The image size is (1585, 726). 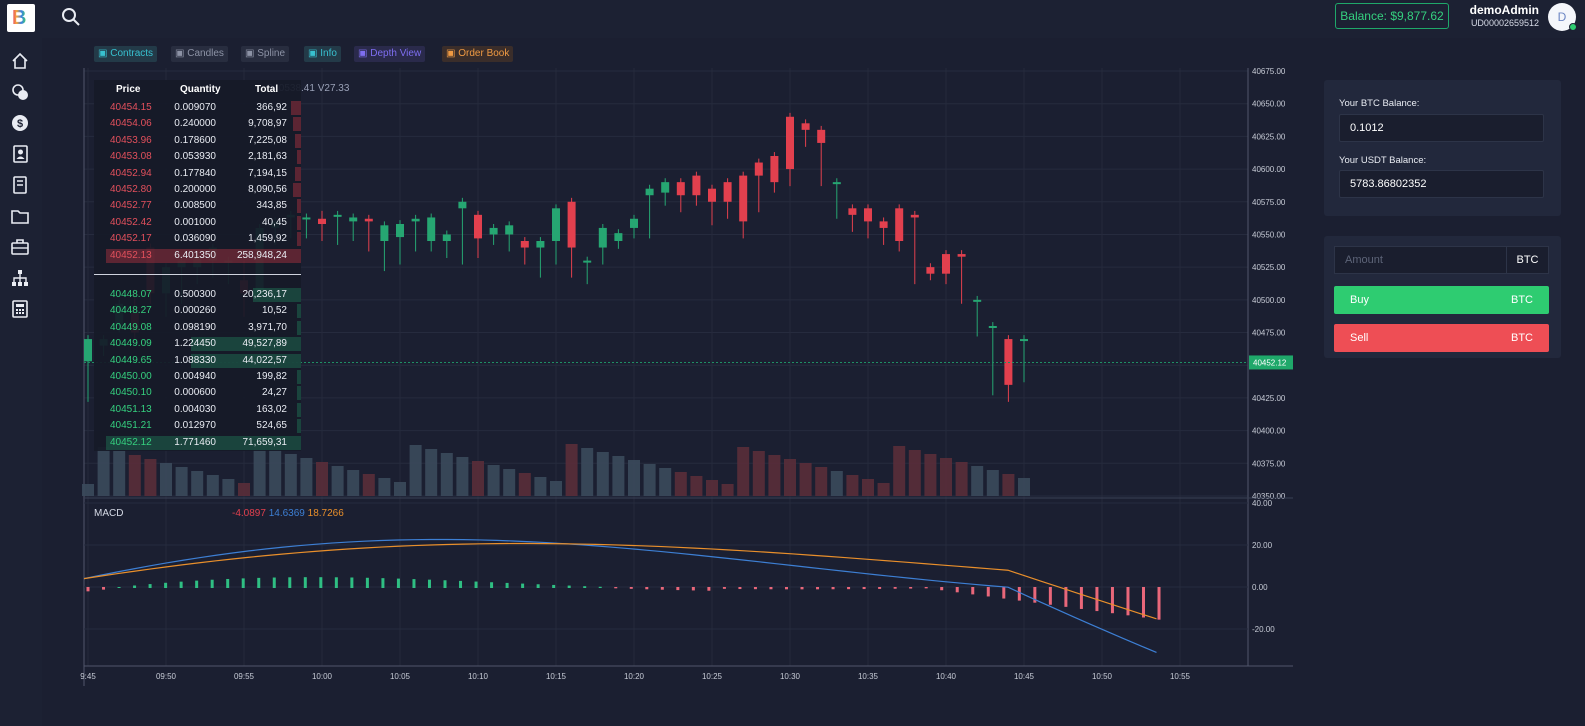 What do you see at coordinates (274, 311) in the screenshot?
I see `bid-total: 10,52` at bounding box center [274, 311].